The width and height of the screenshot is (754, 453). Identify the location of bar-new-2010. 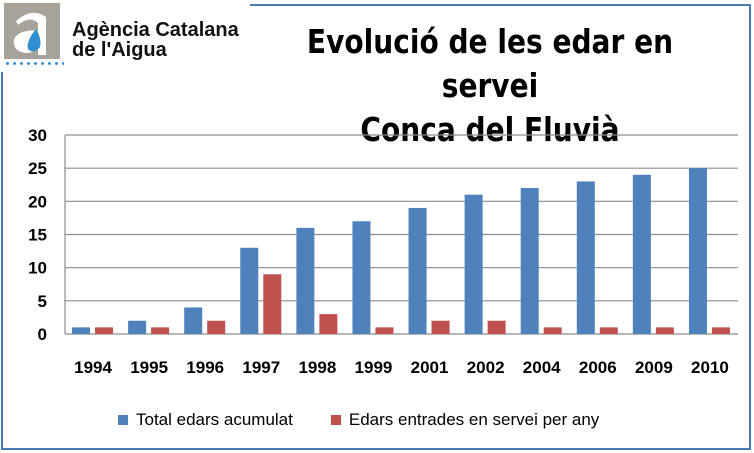
(720, 330).